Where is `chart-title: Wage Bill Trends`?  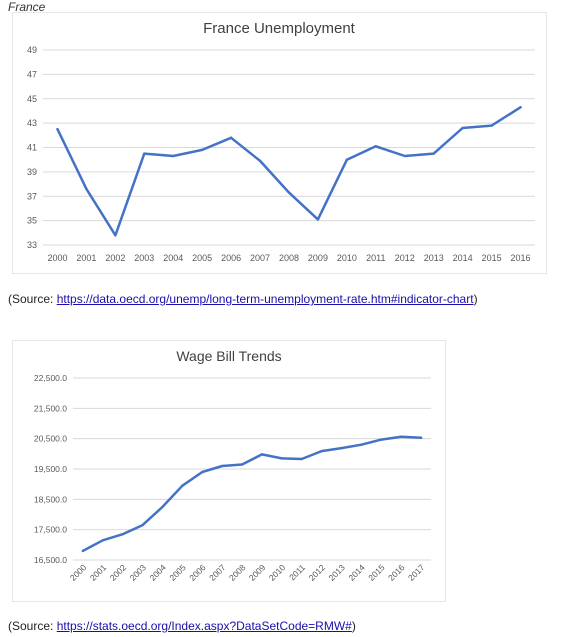
chart-title: Wage Bill Trends is located at coordinates (228, 356).